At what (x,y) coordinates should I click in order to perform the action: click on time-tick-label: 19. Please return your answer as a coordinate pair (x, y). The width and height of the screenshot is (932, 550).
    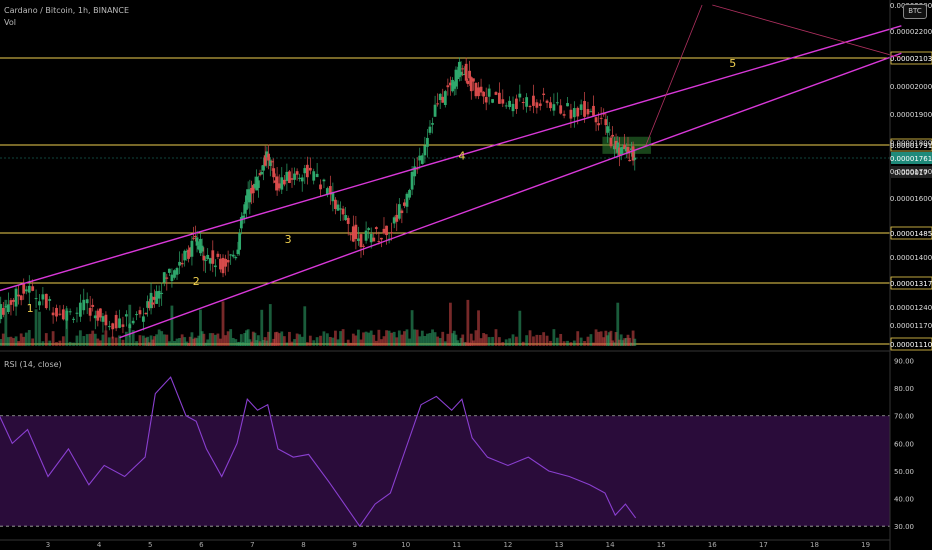
    Looking at the image, I should click on (865, 545).